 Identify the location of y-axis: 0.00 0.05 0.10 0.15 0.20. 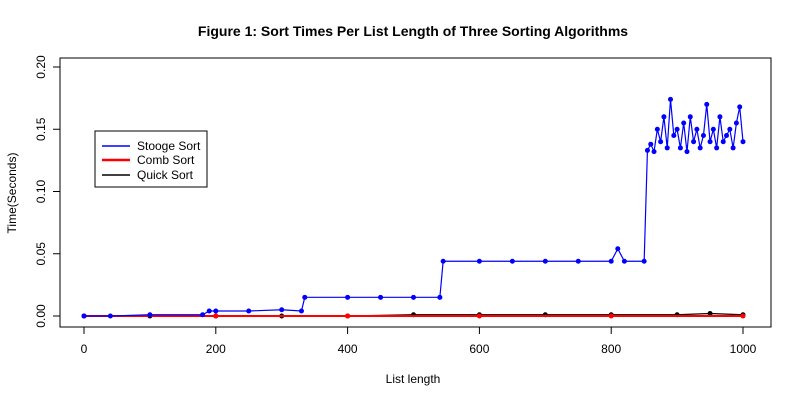
(47, 191).